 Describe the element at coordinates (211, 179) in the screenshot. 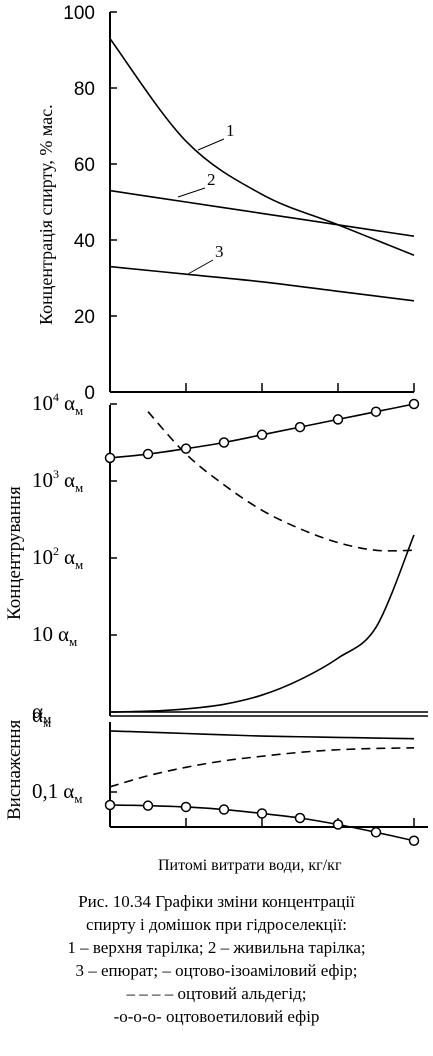

I see `top-series-2-label: 2` at that location.